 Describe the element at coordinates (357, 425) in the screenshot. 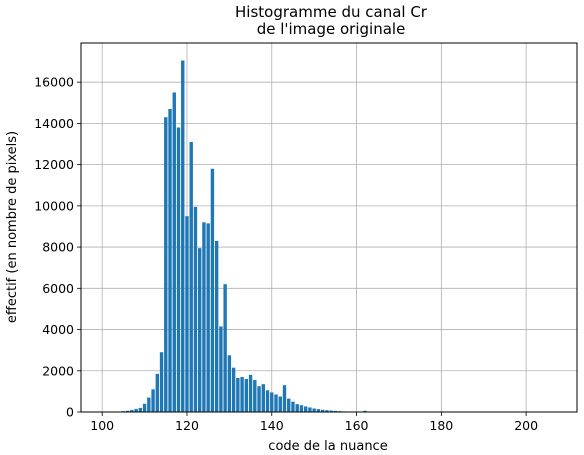

I see `x-tick-label: 160` at that location.